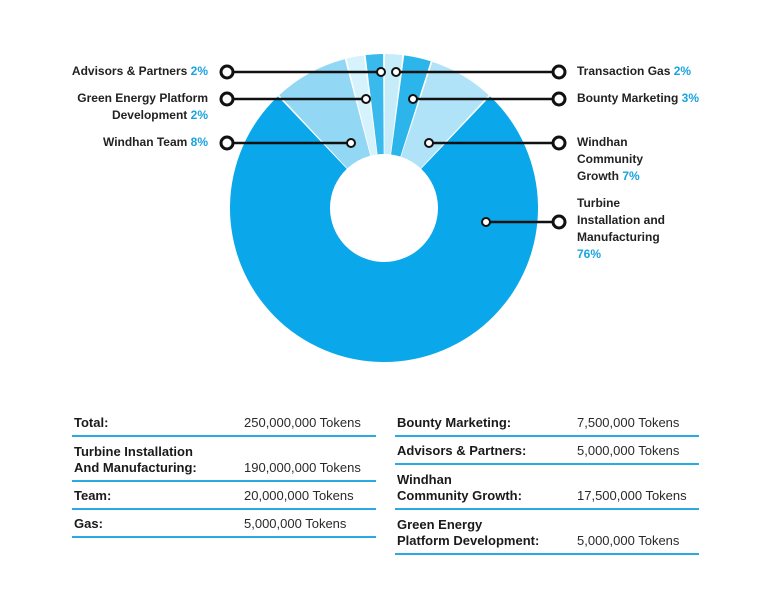  What do you see at coordinates (224, 496) in the screenshot?
I see `table-row: Team: 20,000,000 Tokens` at bounding box center [224, 496].